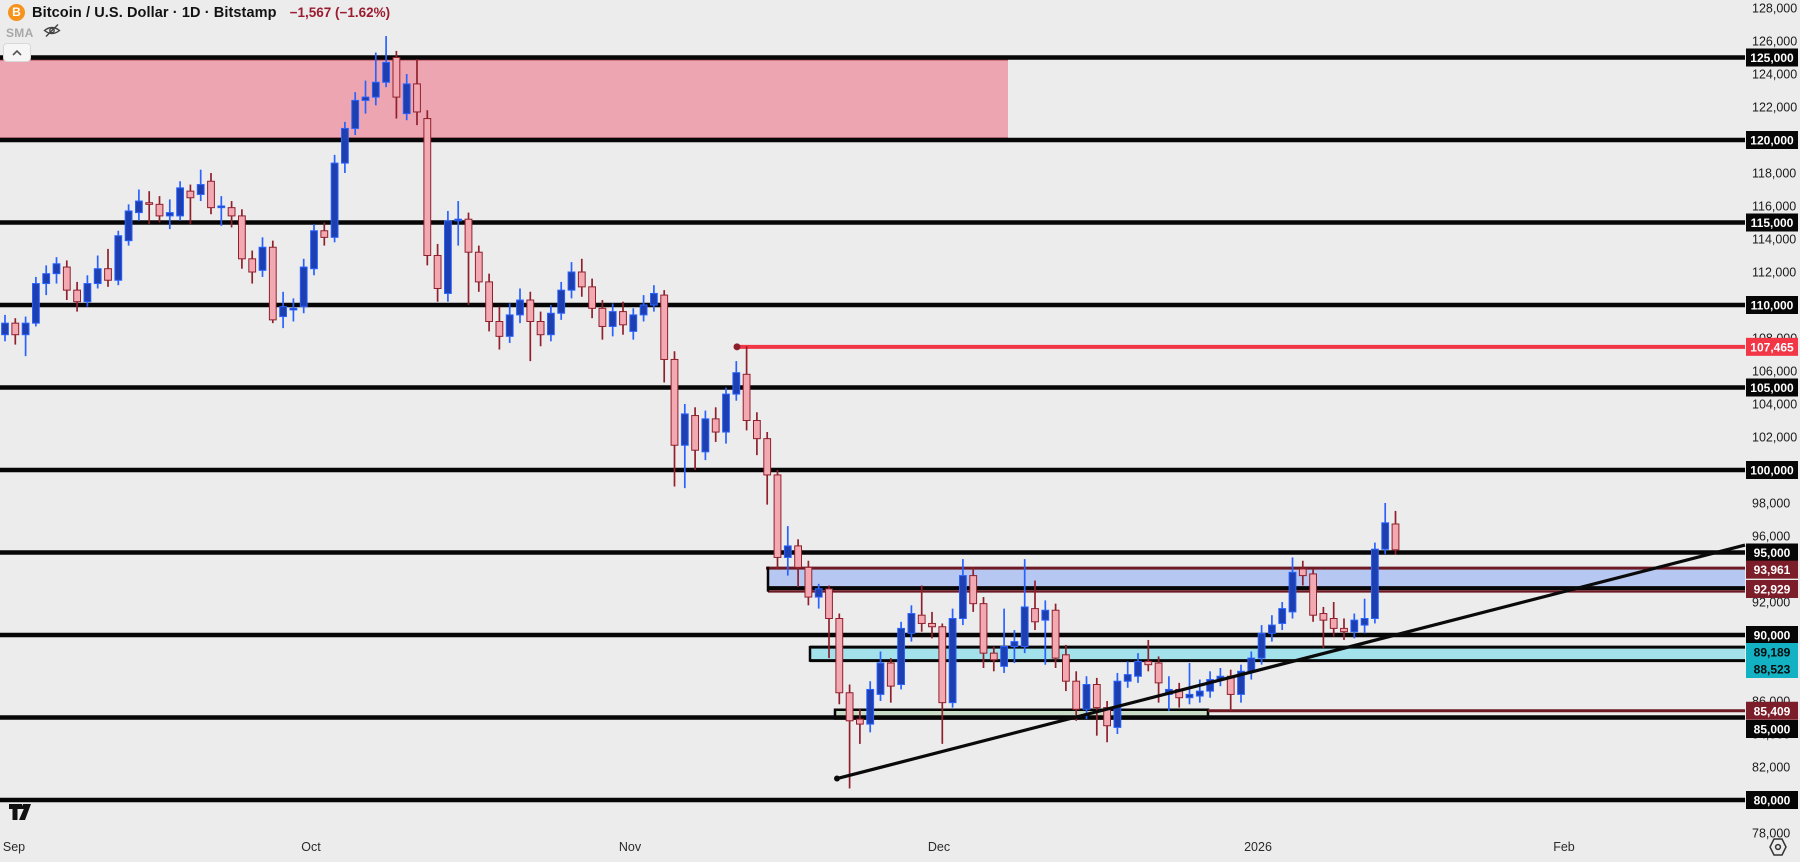 Image resolution: width=1800 pixels, height=862 pixels. What do you see at coordinates (1277, 654) in the screenshot?
I see `cyan-band` at bounding box center [1277, 654].